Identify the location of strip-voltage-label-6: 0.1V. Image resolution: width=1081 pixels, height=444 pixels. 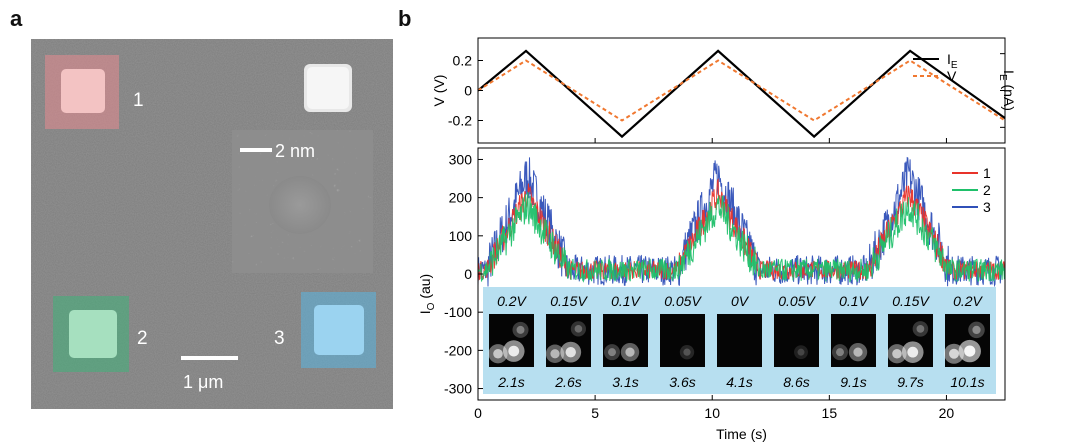
(854, 301).